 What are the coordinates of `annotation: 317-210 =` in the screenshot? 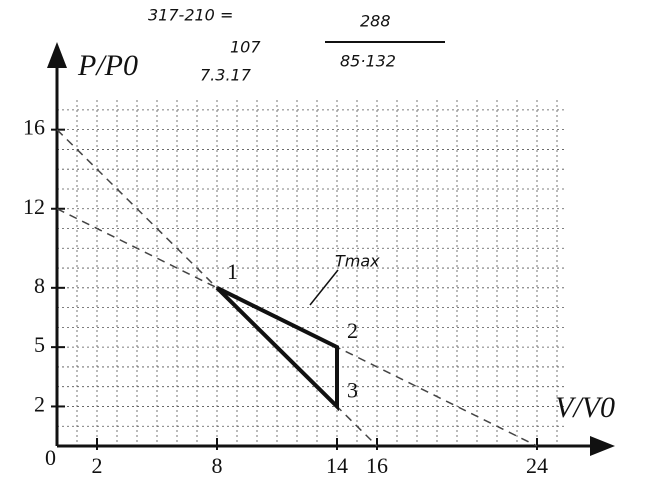 It's located at (190, 15).